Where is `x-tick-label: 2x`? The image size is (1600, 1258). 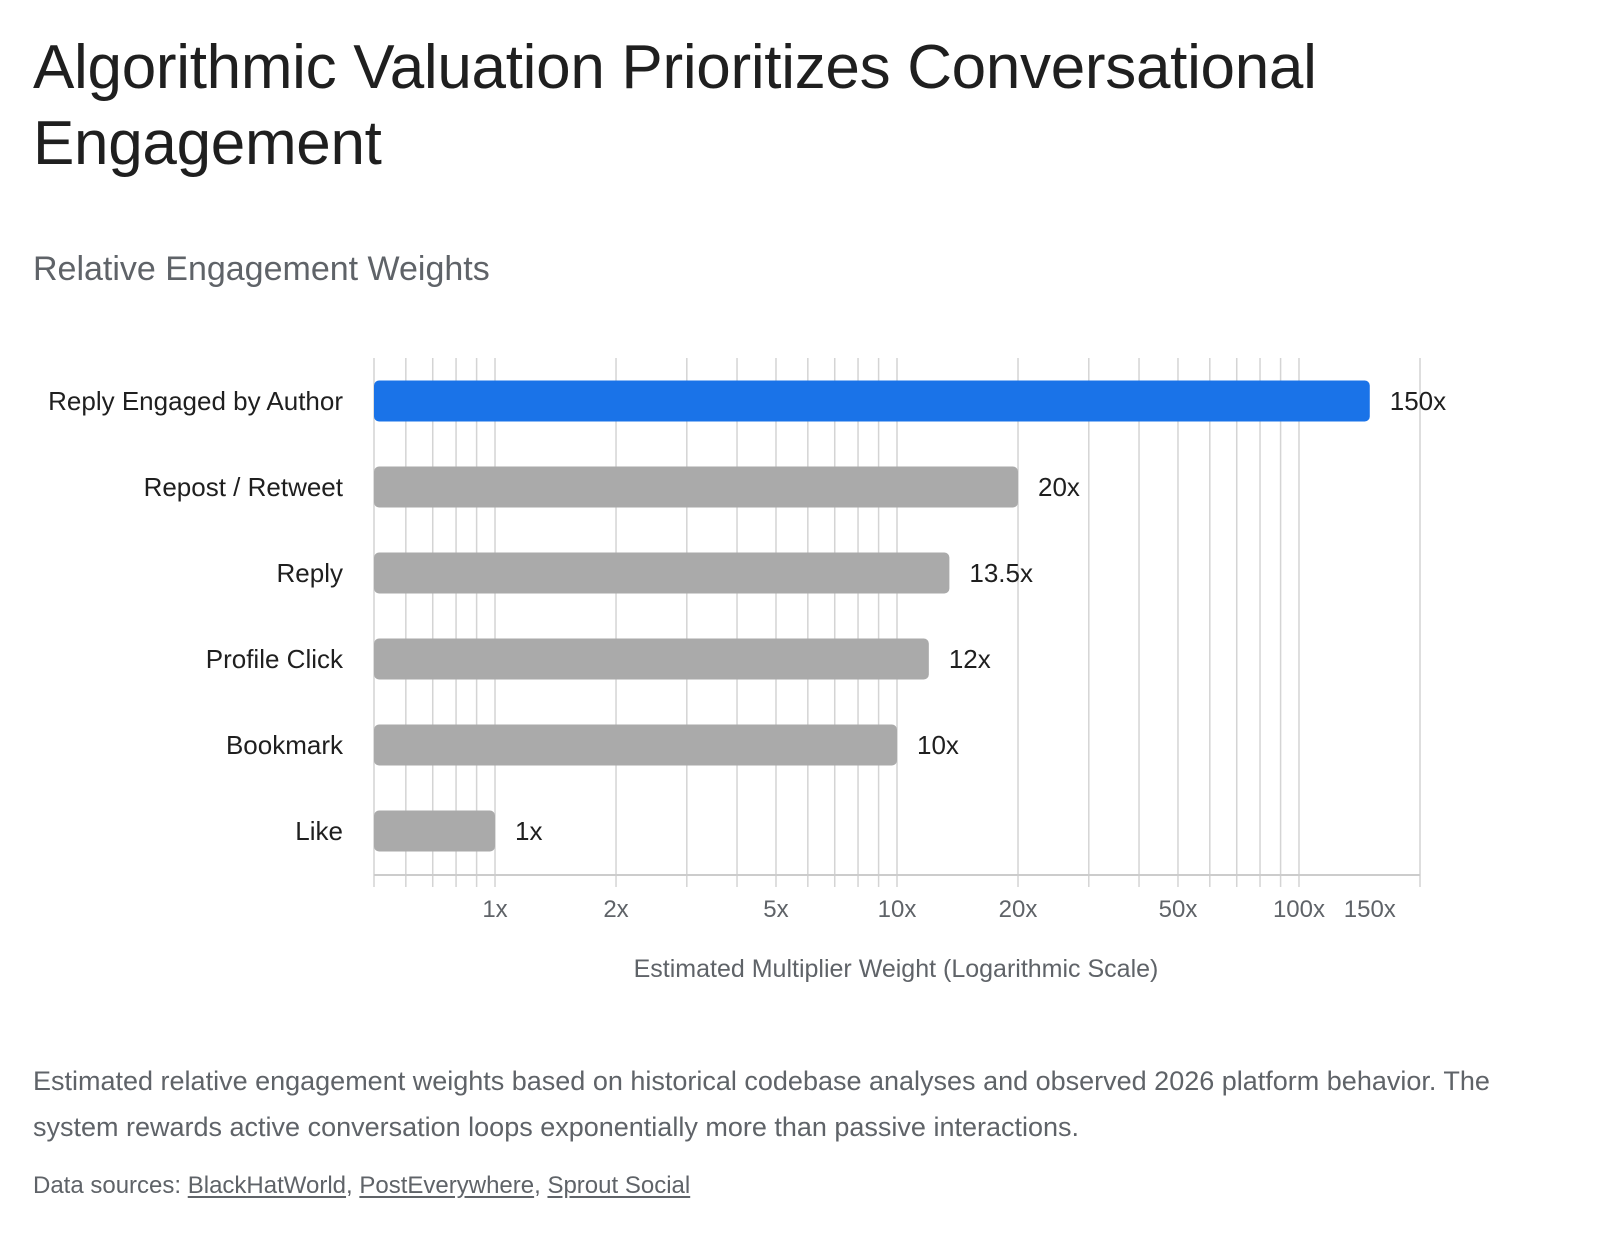 x-tick-label: 2x is located at coordinates (615, 909).